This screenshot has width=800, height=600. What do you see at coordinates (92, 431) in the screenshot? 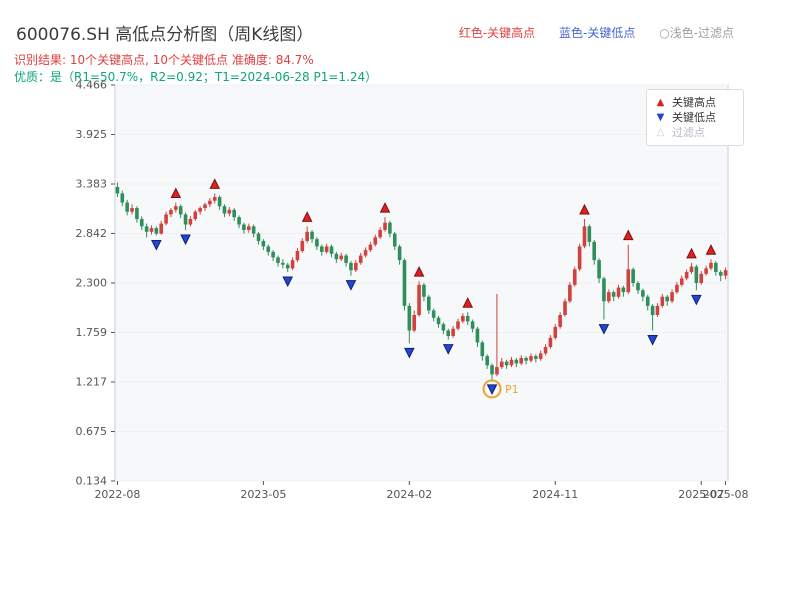
I see `svg-text: 0.675` at bounding box center [92, 431].